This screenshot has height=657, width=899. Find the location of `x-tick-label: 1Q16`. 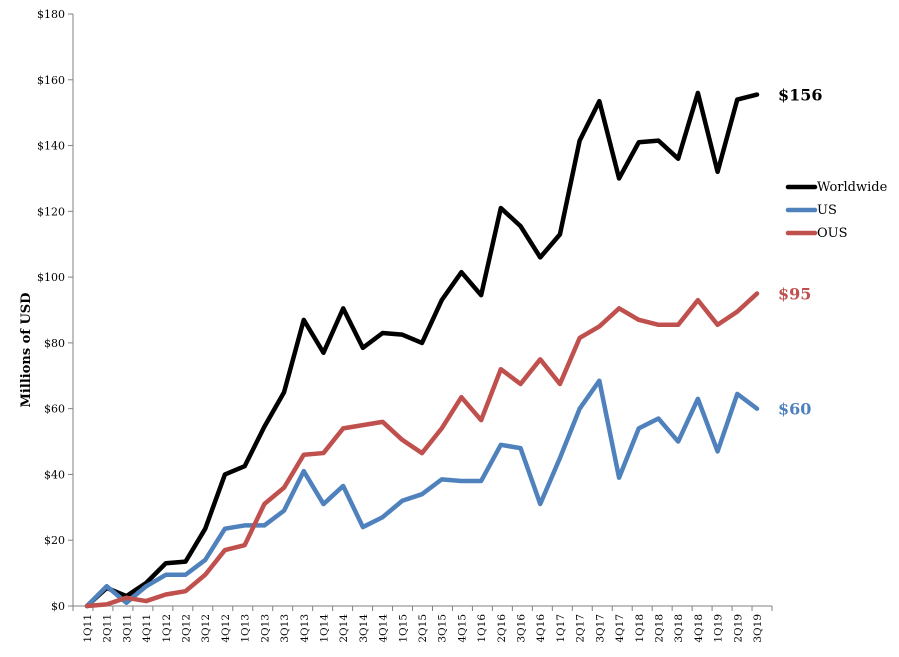

x-tick-label: 1Q16 is located at coordinates (482, 628).